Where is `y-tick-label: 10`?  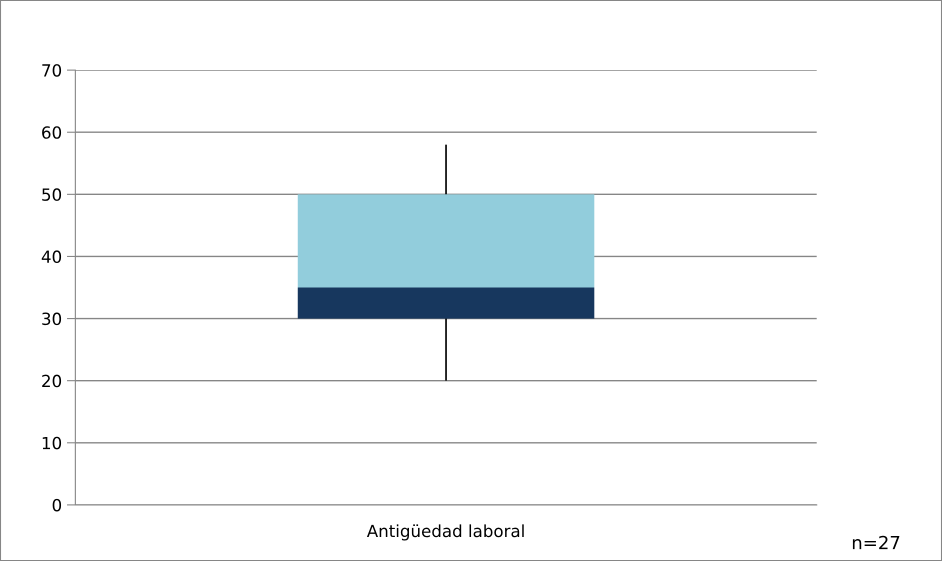
y-tick-label: 10 is located at coordinates (52, 443).